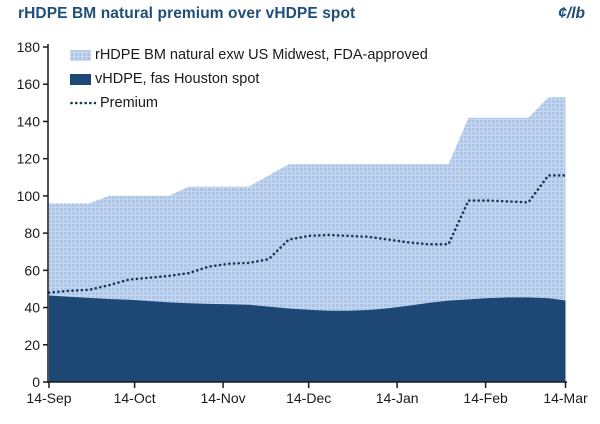 Image resolution: width=600 pixels, height=424 pixels. Describe the element at coordinates (565, 398) in the screenshot. I see `x-tick-label: 14-Mar` at that location.